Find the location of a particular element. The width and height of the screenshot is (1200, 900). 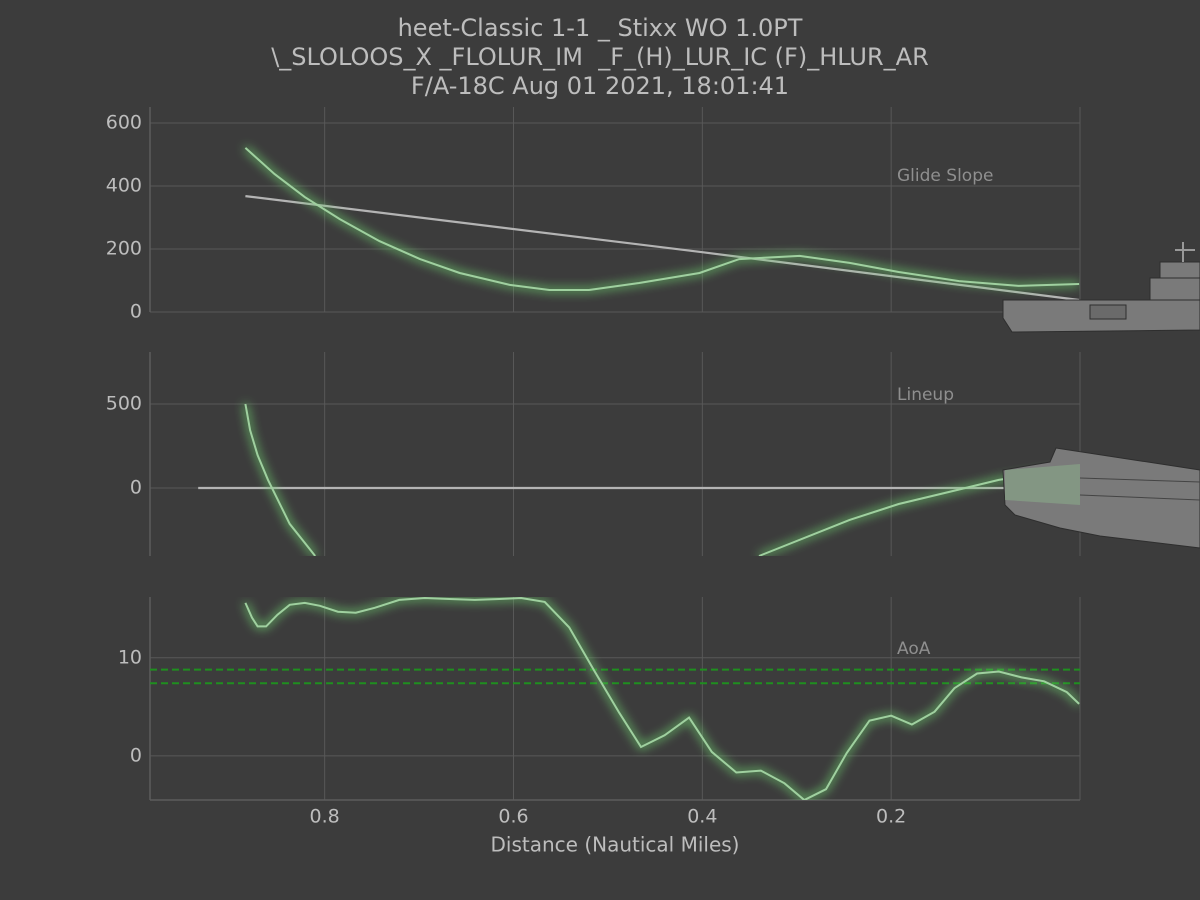

x-tick-label: 0.4 is located at coordinates (702, 817).